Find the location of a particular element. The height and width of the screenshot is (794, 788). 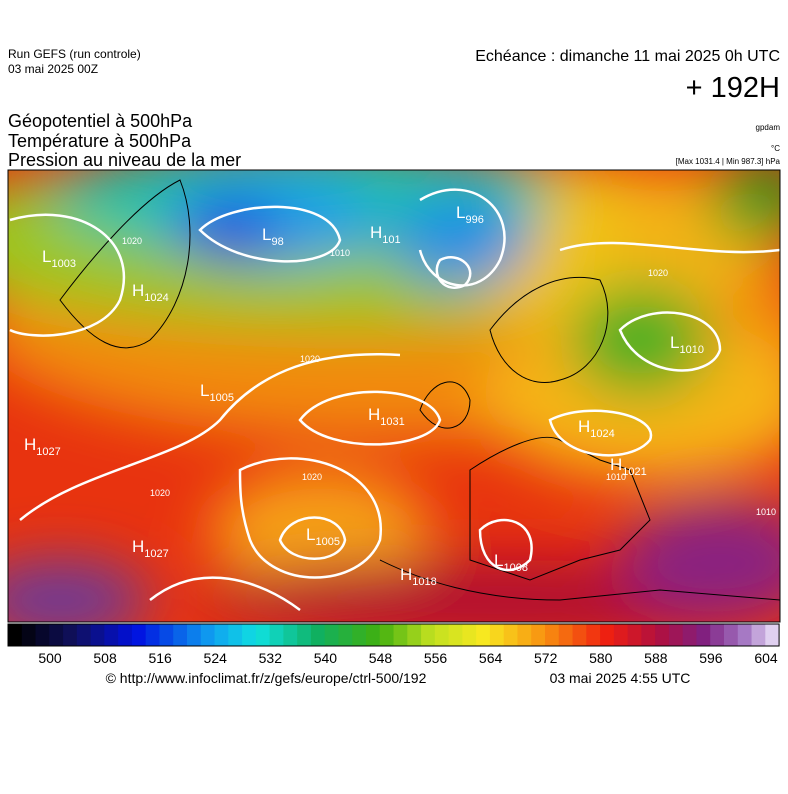

pressure-center: L996 is located at coordinates (470, 214).